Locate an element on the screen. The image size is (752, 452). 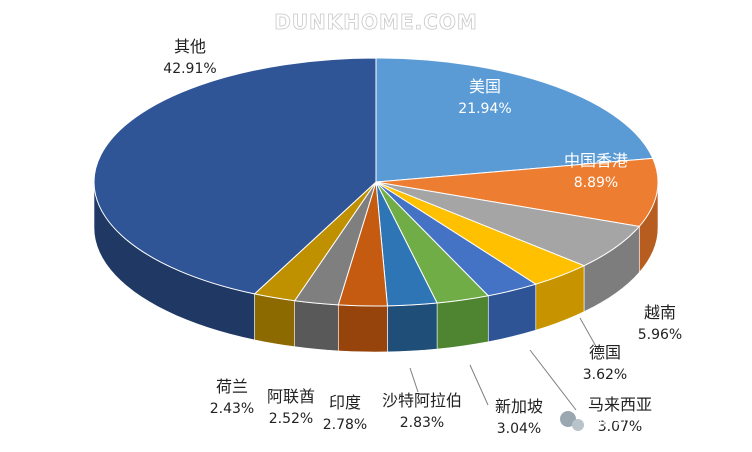
slice-label-name-3: 德国 is located at coordinates (605, 352).